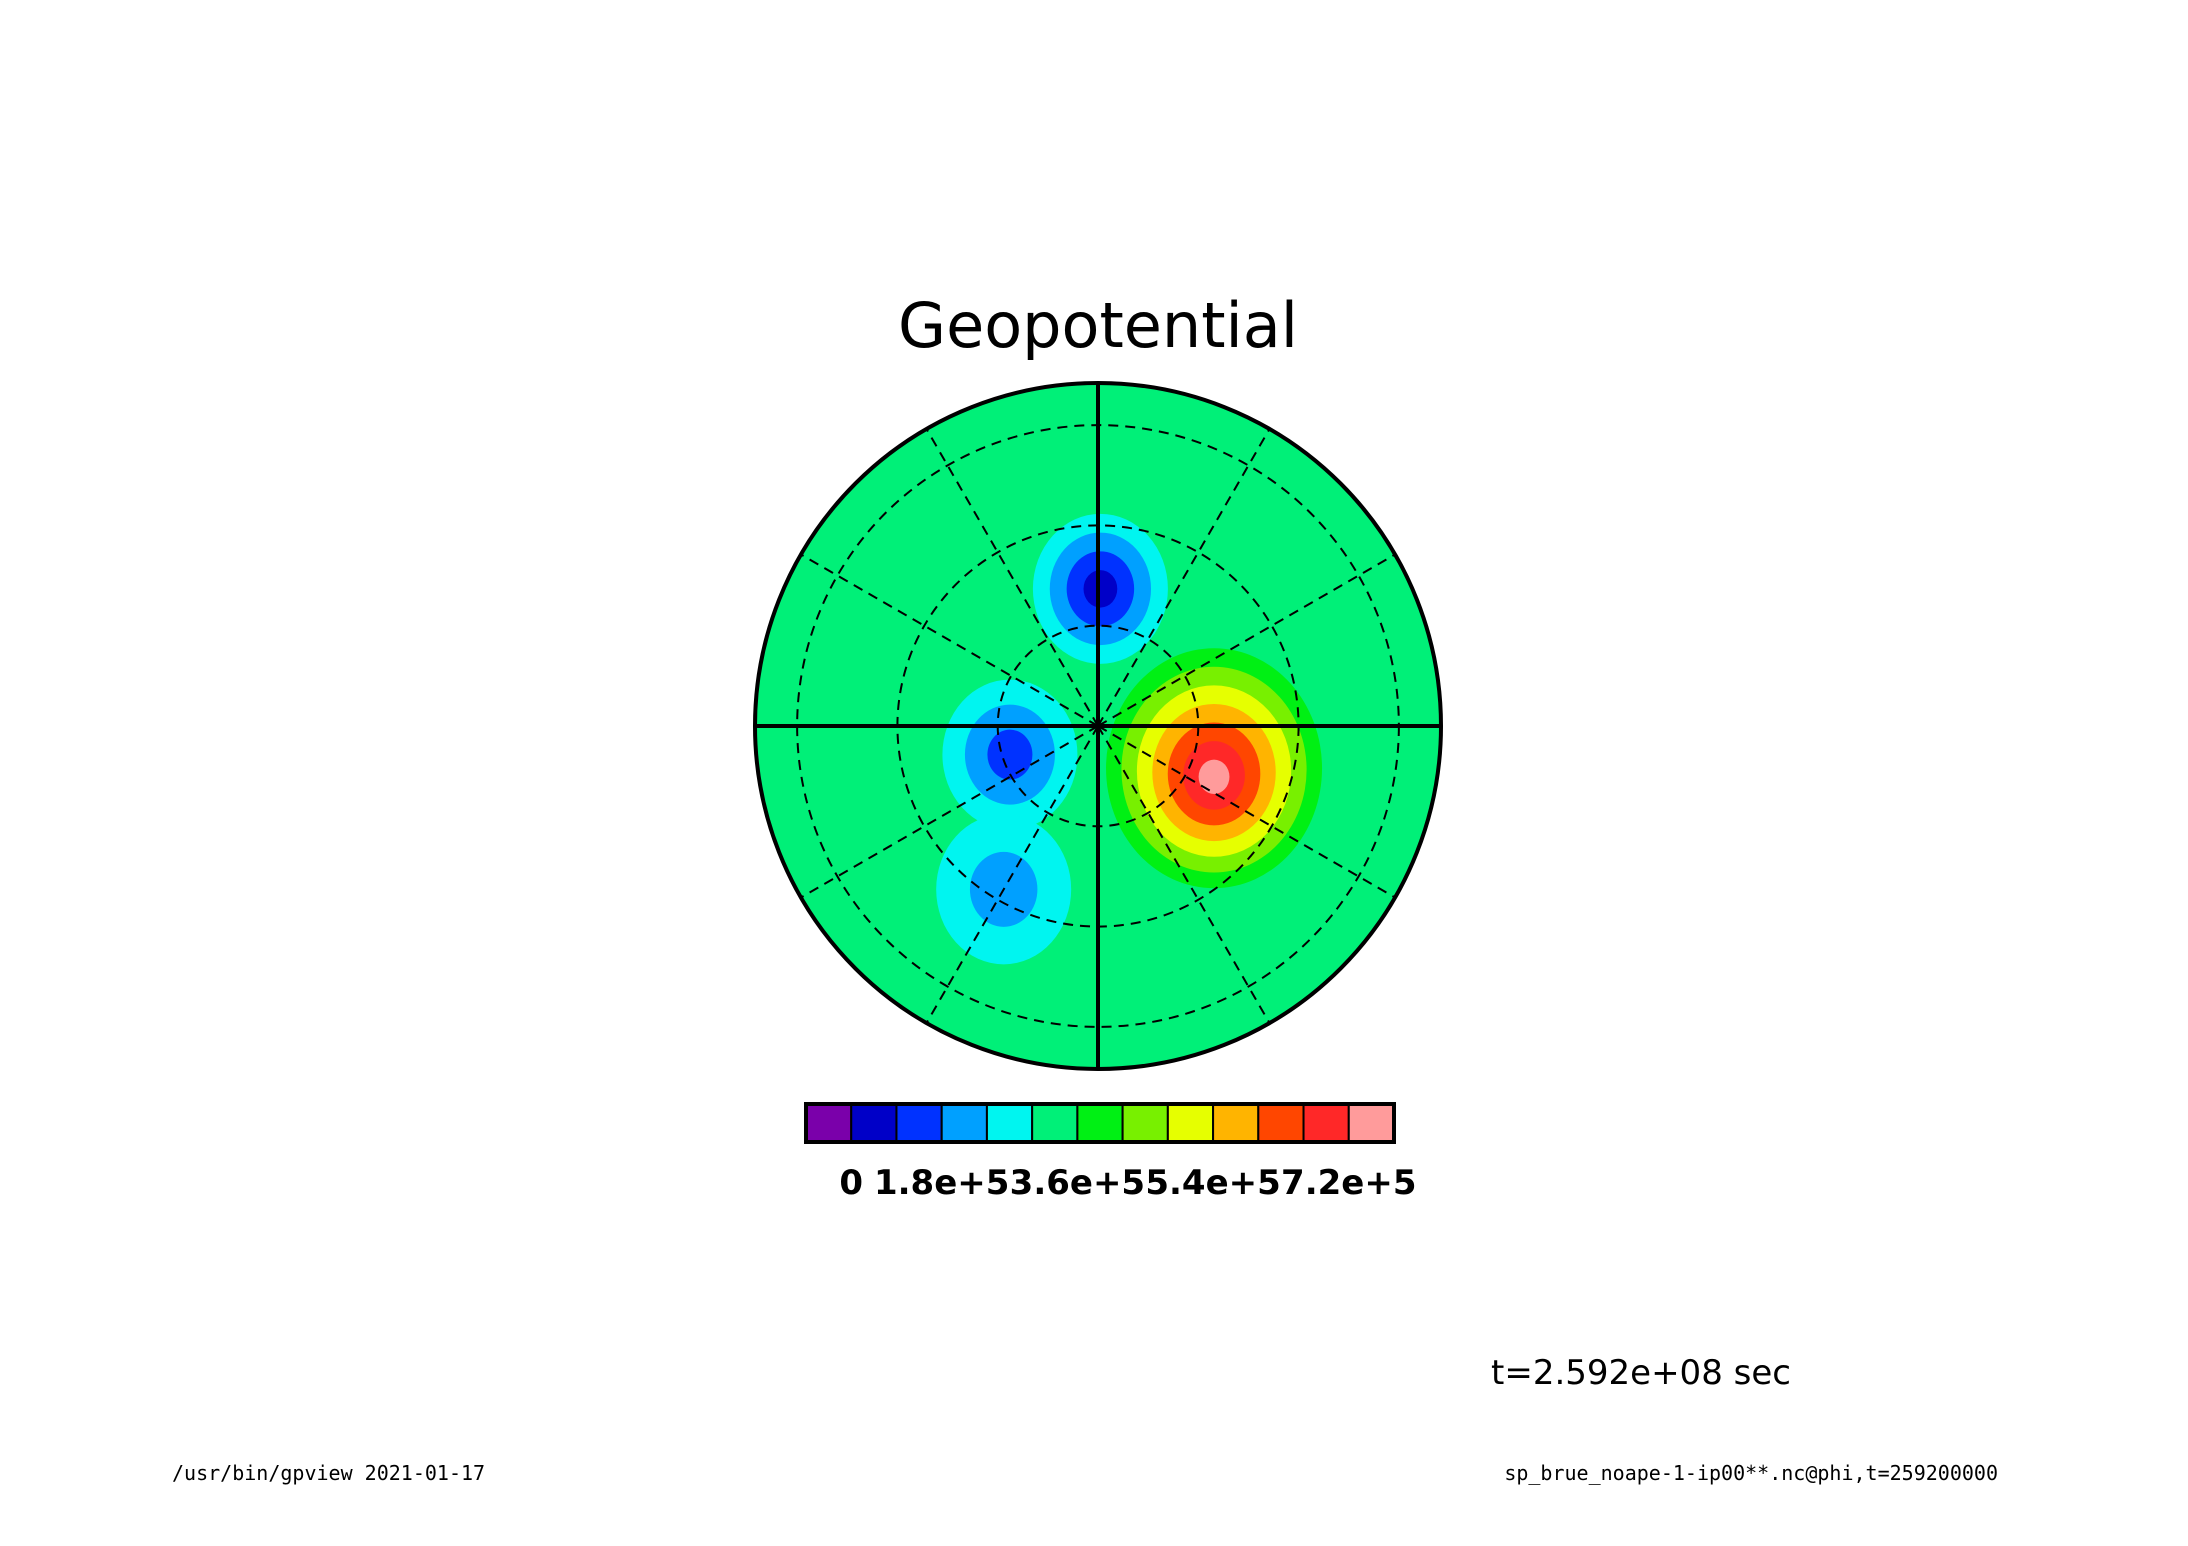 This screenshot has width=2188, height=1546. I want to click on time-label: t=2.592e+08 sec, so click(1641, 1373).